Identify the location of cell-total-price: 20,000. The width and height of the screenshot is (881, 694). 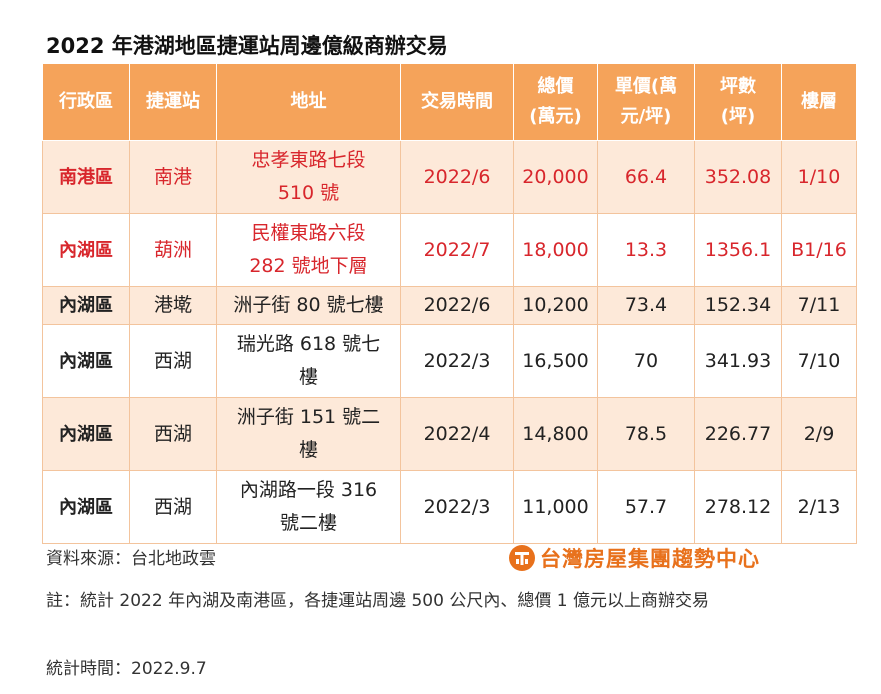
(555, 177).